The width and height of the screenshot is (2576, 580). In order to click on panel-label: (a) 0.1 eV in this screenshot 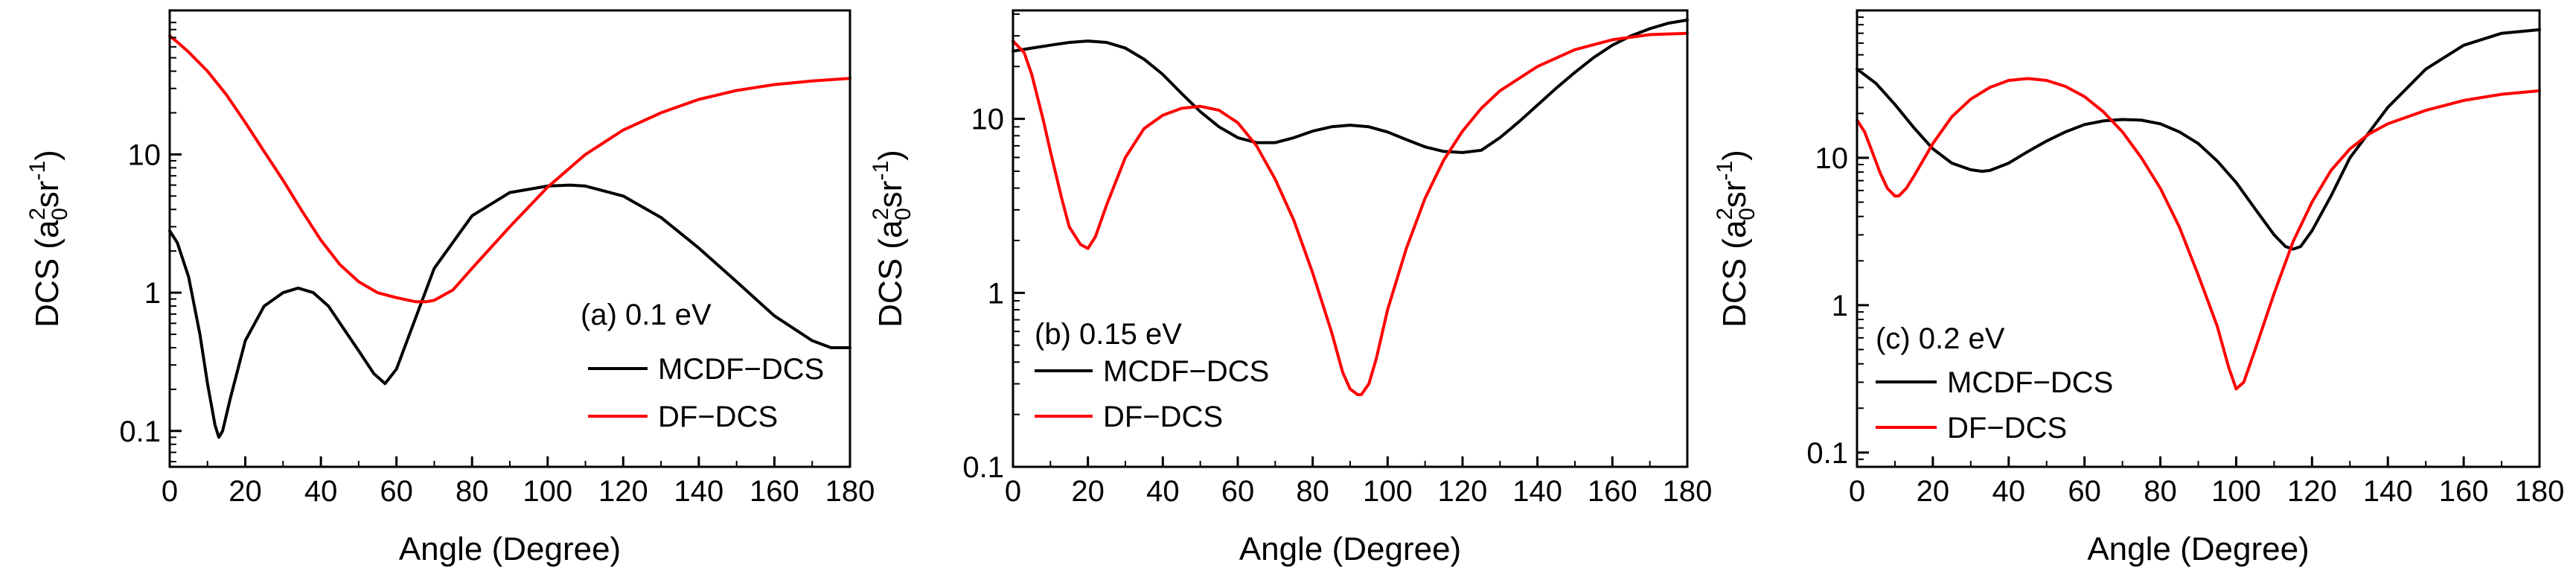, I will do `click(646, 315)`.